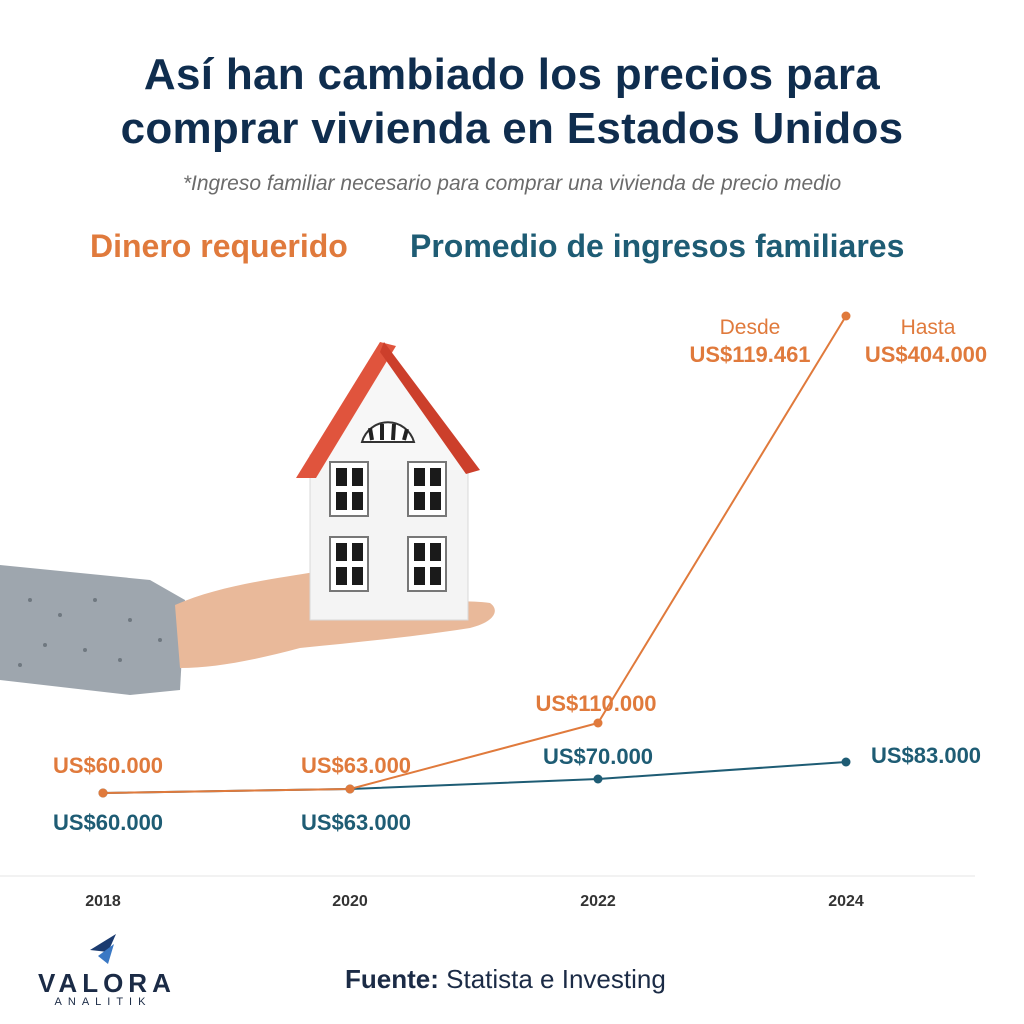  Describe the element at coordinates (595, 703) in the screenshot. I see `data-label: US$110.000` at that location.